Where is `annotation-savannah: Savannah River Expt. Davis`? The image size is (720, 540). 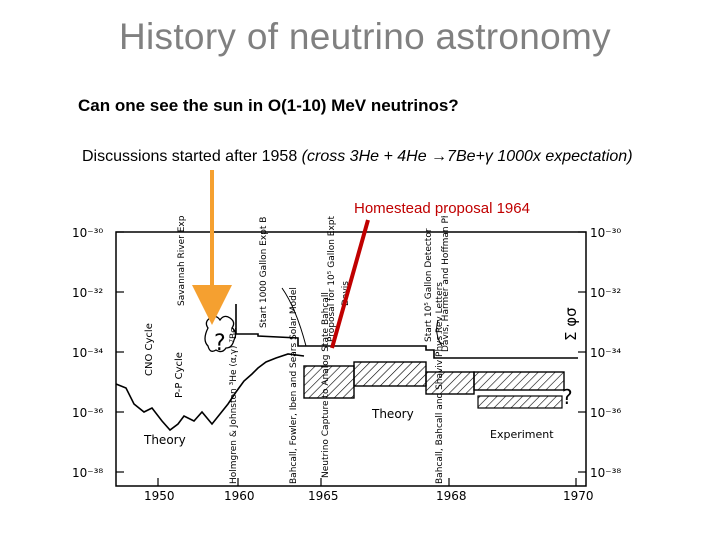 annotation-savannah: Savannah River Expt. Davis is located at coordinates (182, 261).